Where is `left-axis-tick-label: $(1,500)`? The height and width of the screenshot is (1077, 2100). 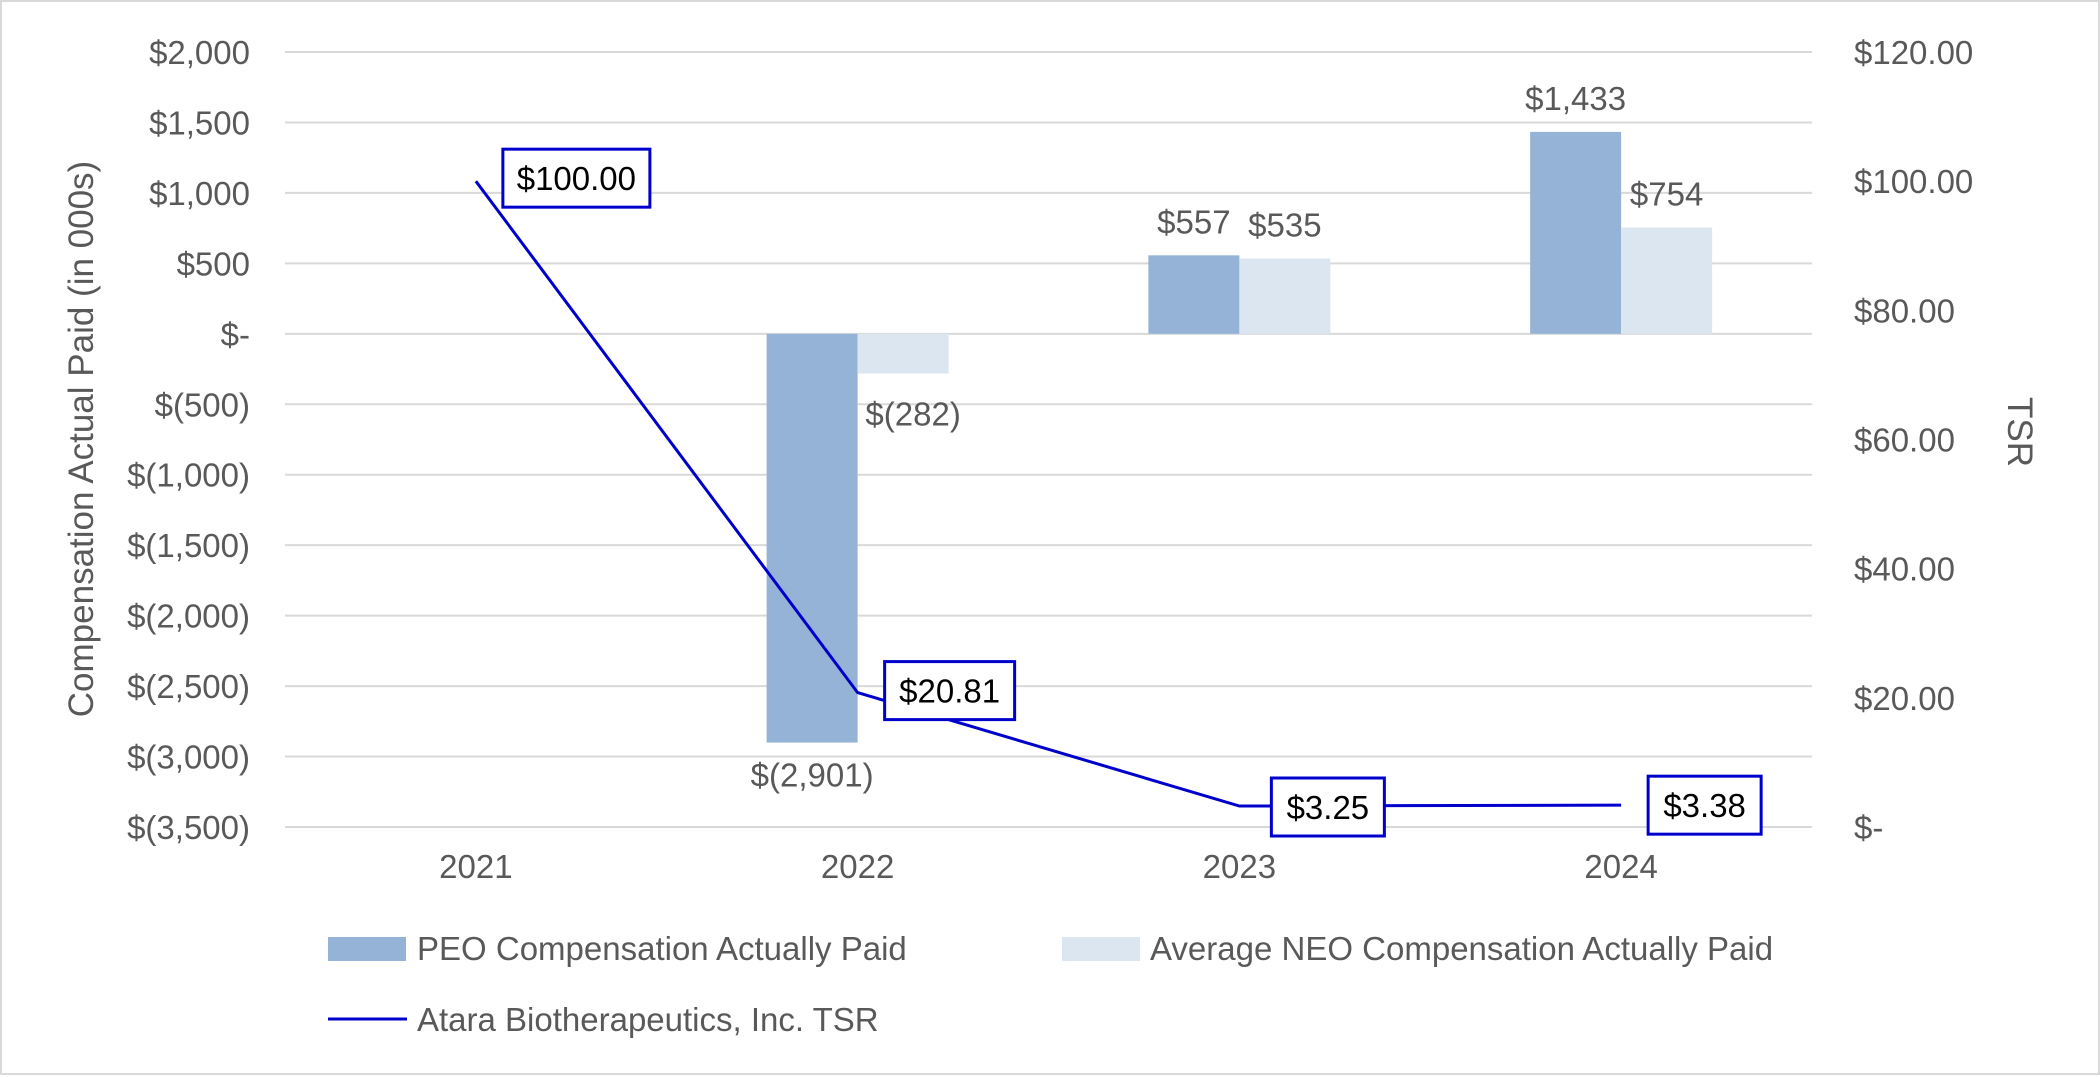
left-axis-tick-label: $(1,500) is located at coordinates (188, 545).